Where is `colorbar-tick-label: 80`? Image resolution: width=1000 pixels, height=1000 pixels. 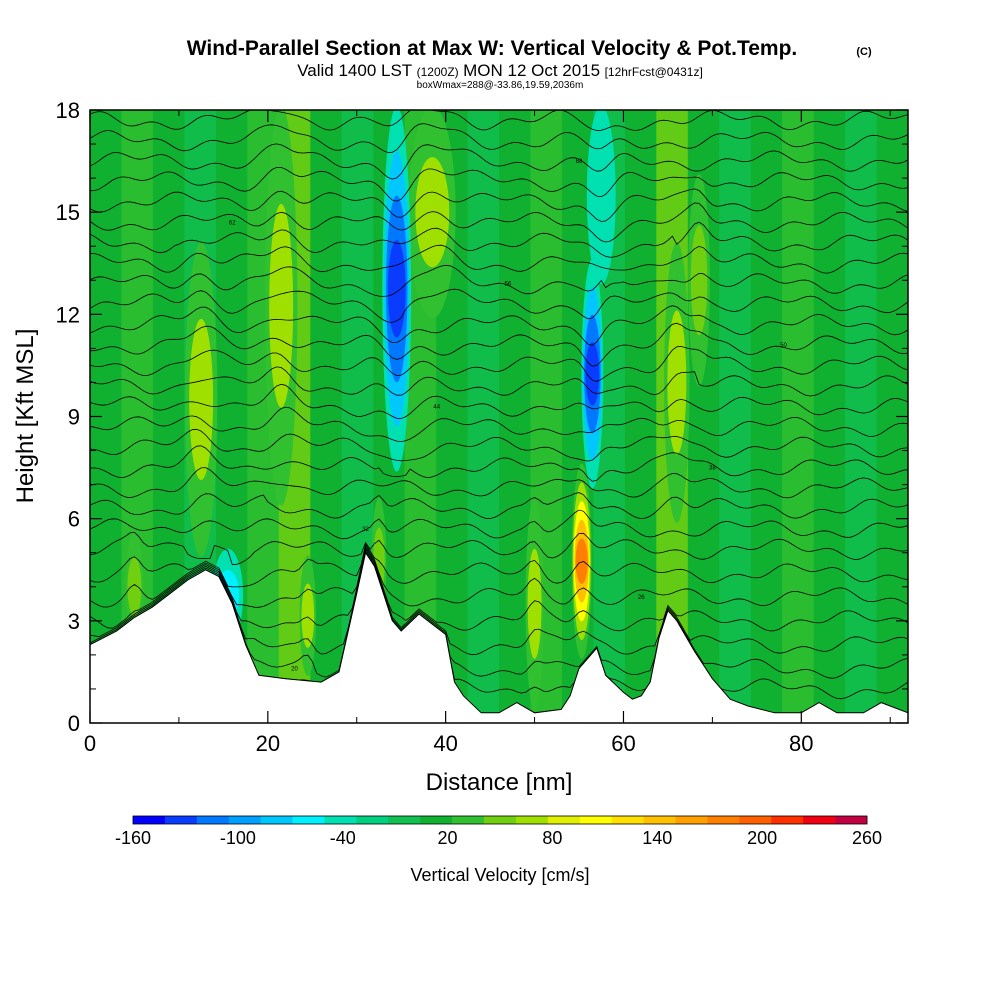
colorbar-tick-label: 80 is located at coordinates (552, 838).